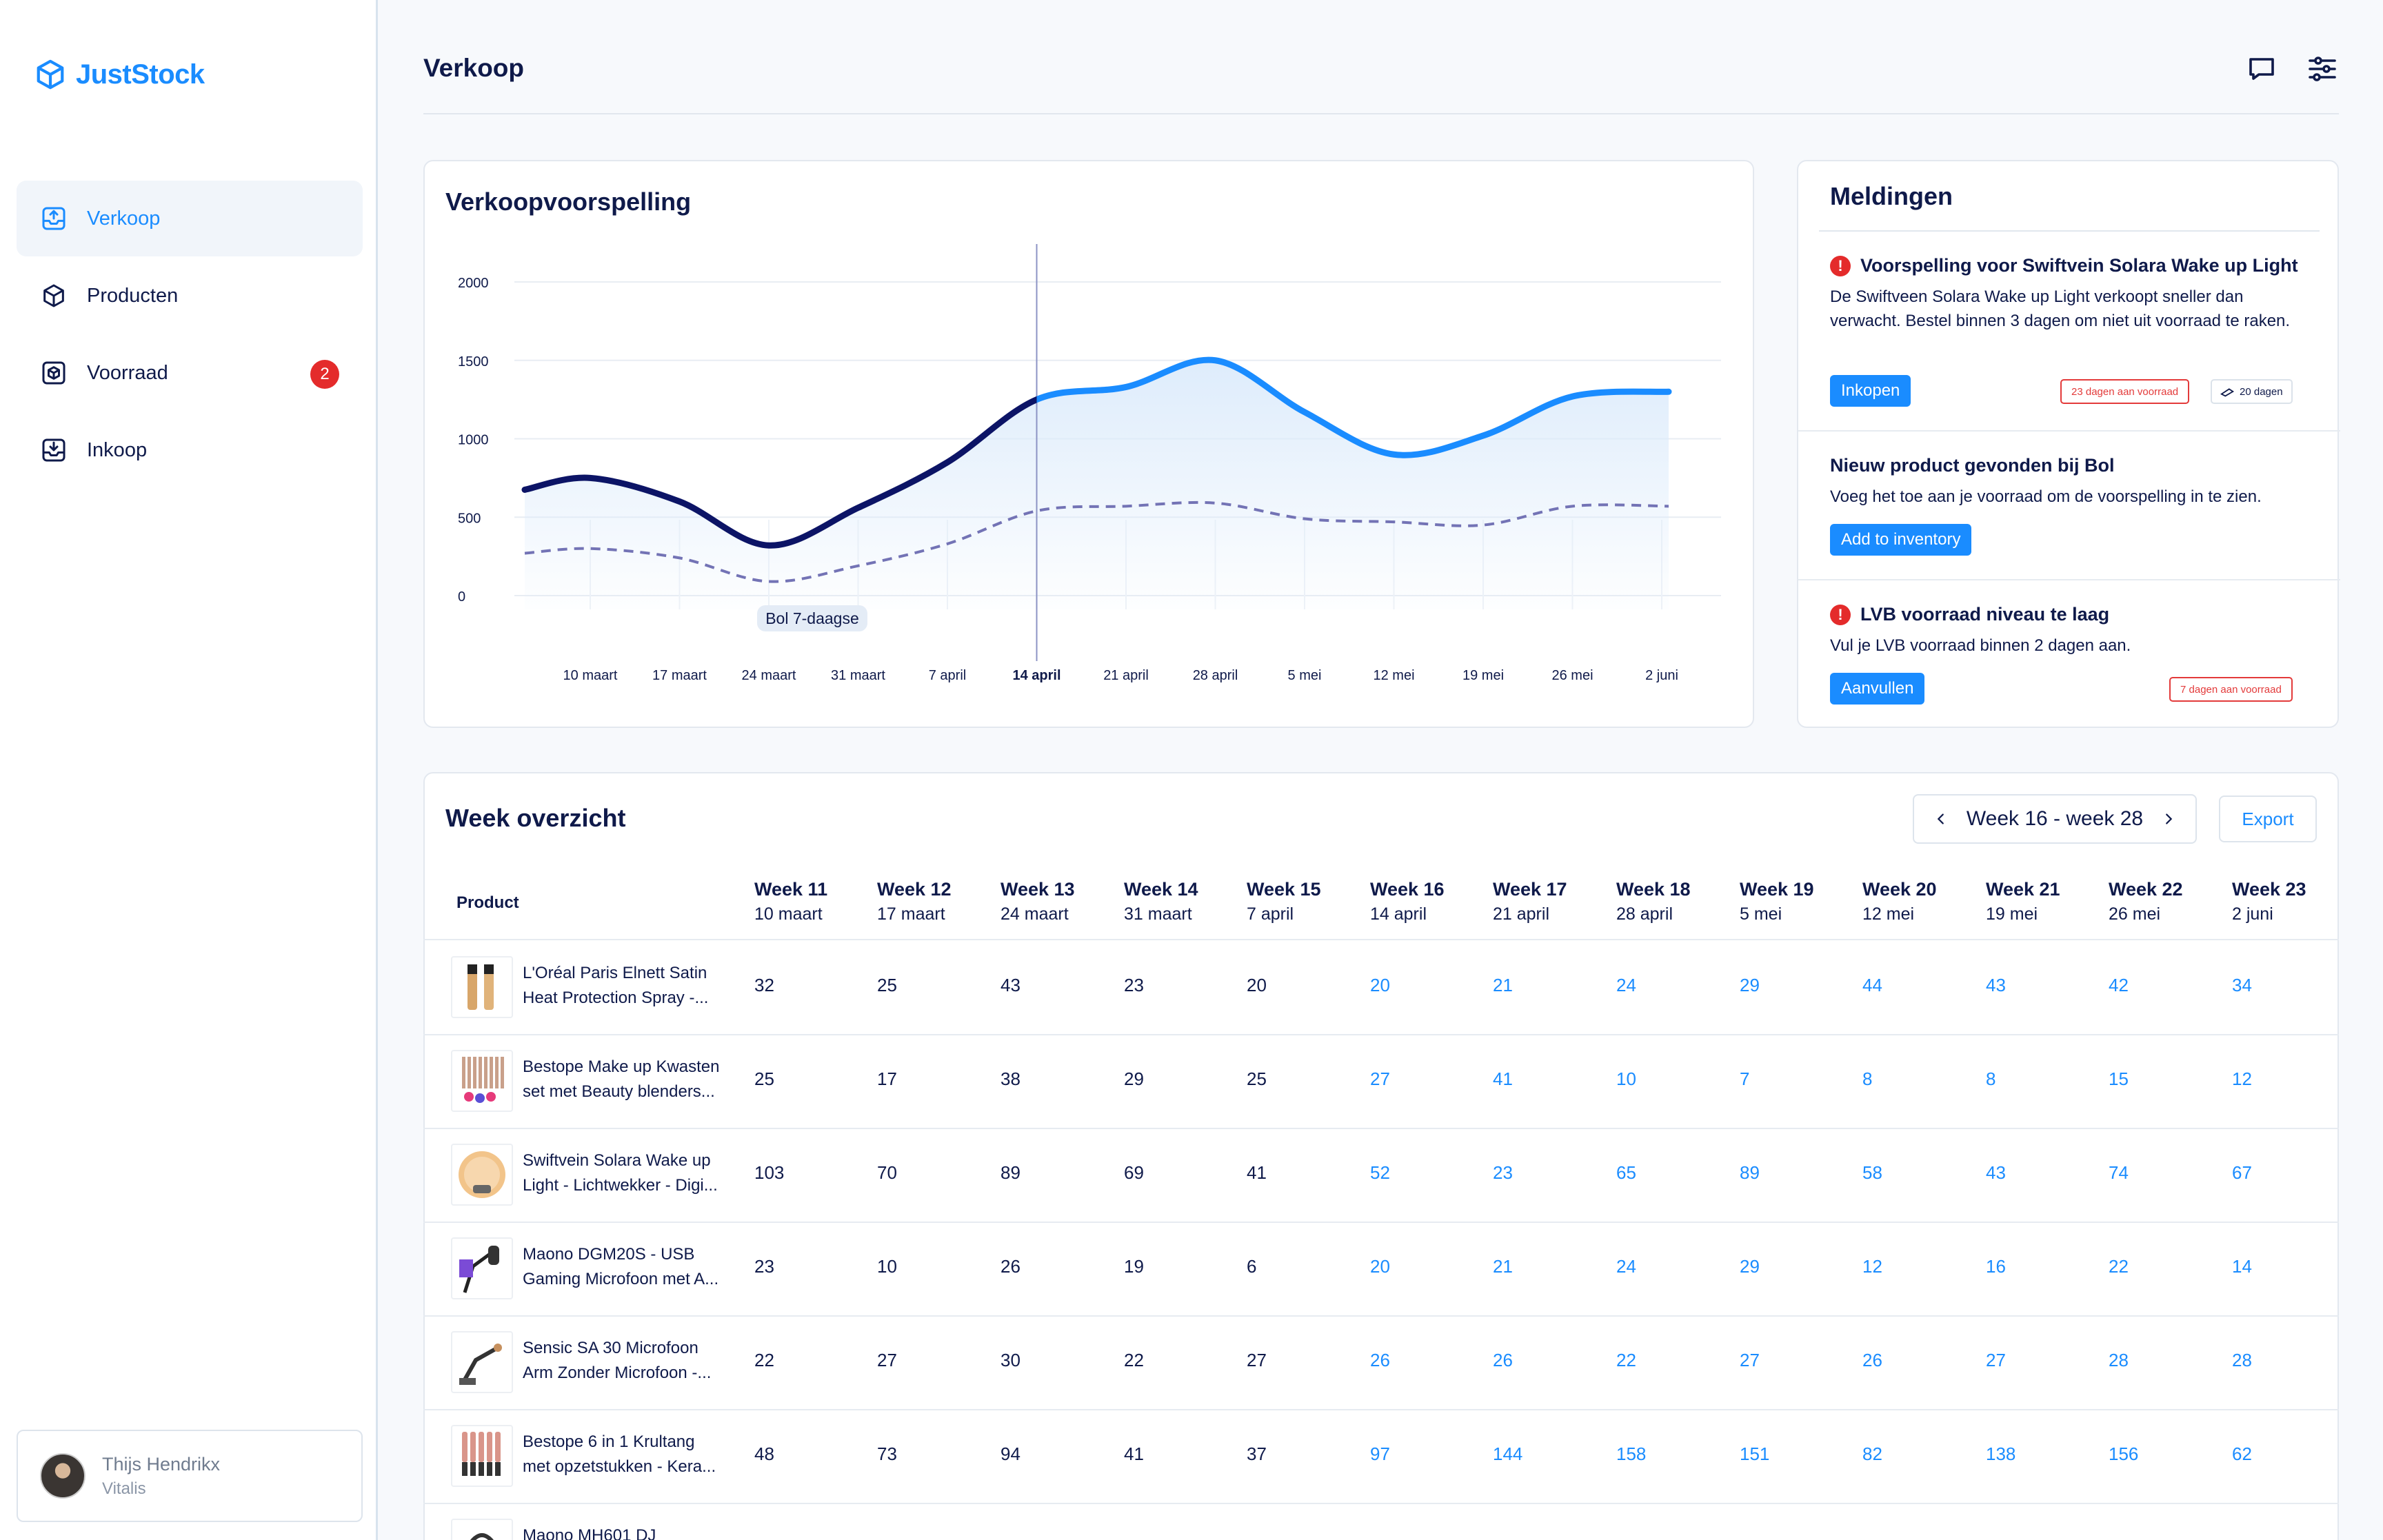  What do you see at coordinates (2001, 1454) in the screenshot?
I see `forecast-cell: 138` at bounding box center [2001, 1454].